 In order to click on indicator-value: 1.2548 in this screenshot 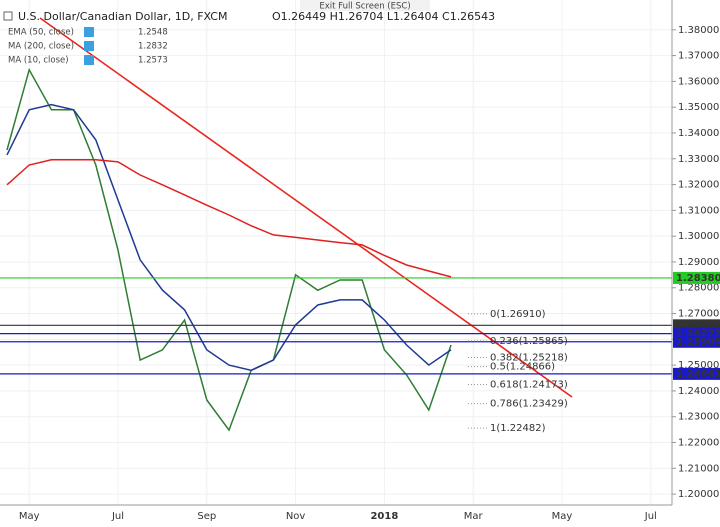, I will do `click(153, 33)`.